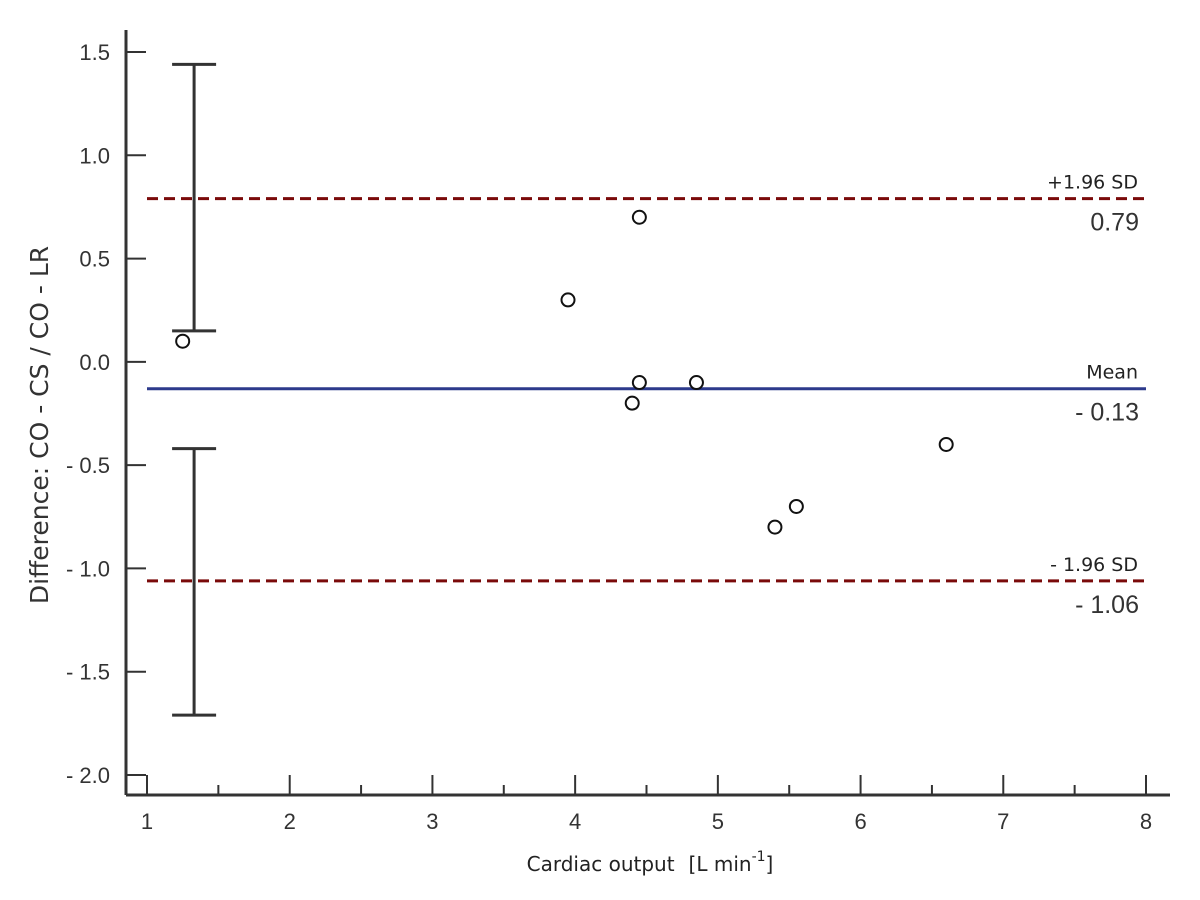 This screenshot has width=1200, height=900. I want to click on reference-line-value: - 0.13, so click(1107, 413).